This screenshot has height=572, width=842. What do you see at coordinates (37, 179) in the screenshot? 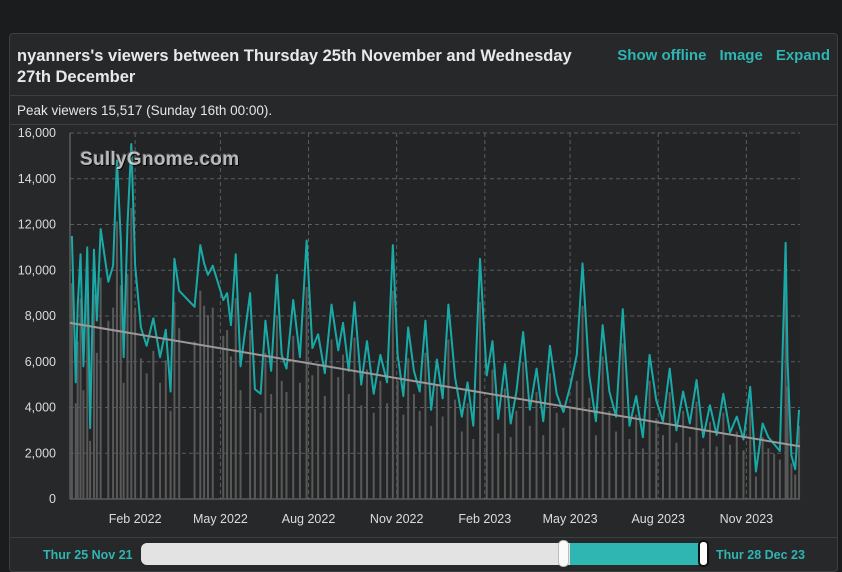
I see `y-tick-label: 14,000` at bounding box center [37, 179].